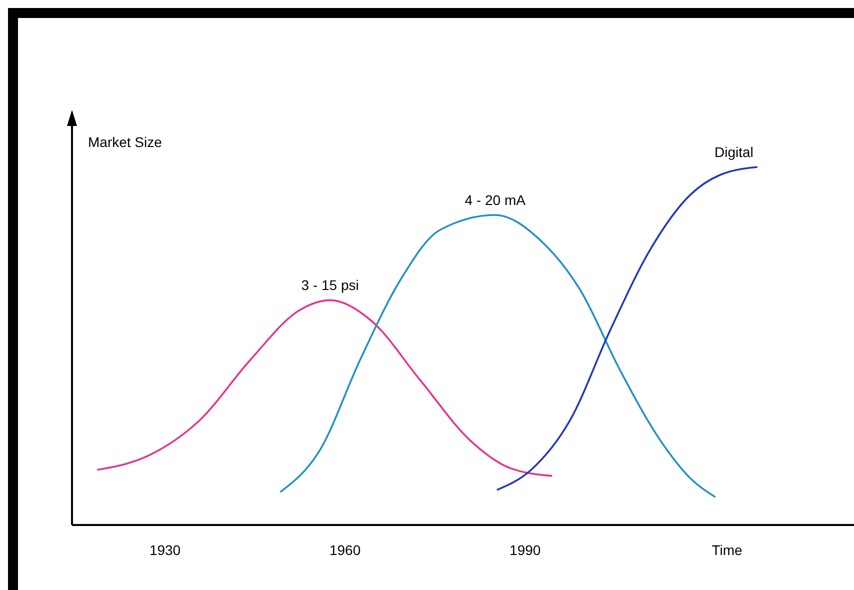 The image size is (854, 590). Describe the element at coordinates (125, 142) in the screenshot. I see `y-axis-title: Market Size` at that location.